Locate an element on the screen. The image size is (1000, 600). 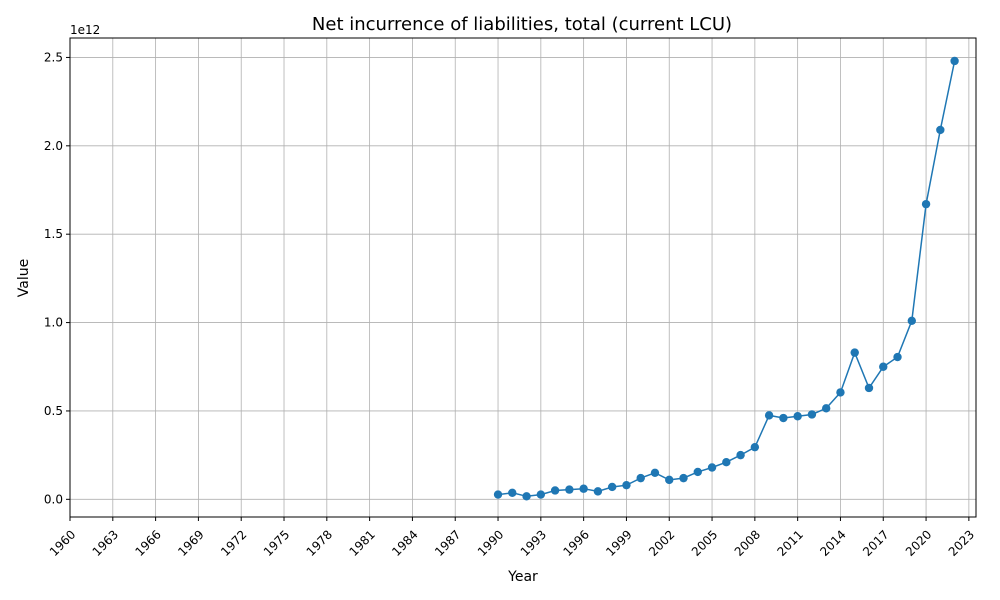
y-axis-title: Value is located at coordinates (24, 278).